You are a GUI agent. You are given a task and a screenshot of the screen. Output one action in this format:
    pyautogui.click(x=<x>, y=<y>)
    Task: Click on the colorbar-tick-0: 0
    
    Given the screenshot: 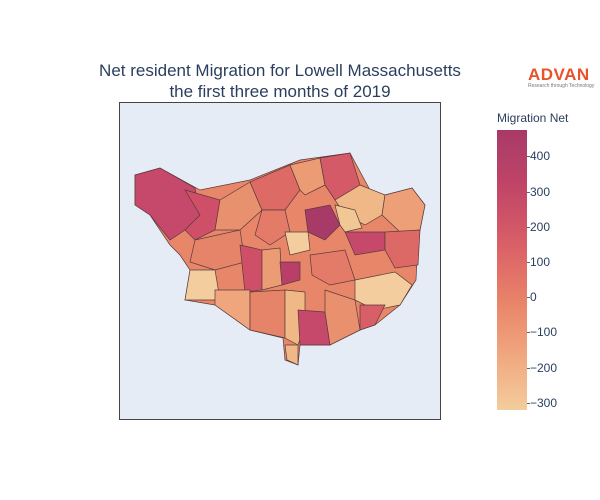 What is the action you would take?
    pyautogui.click(x=532, y=297)
    